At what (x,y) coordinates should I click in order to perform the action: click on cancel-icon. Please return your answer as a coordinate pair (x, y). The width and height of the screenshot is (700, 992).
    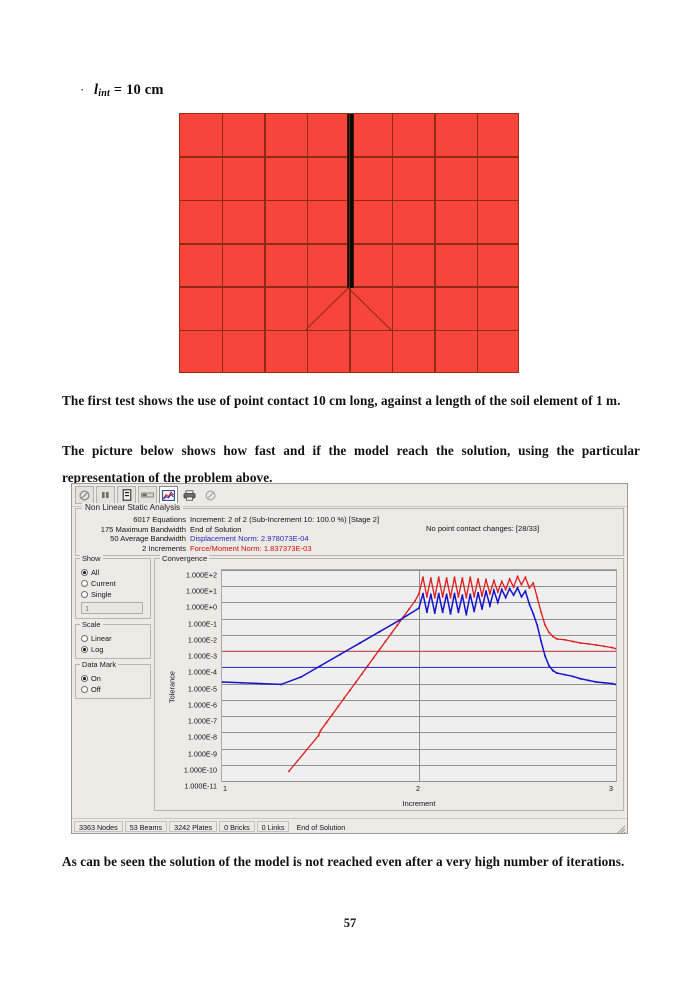
    Looking at the image, I should click on (210, 495).